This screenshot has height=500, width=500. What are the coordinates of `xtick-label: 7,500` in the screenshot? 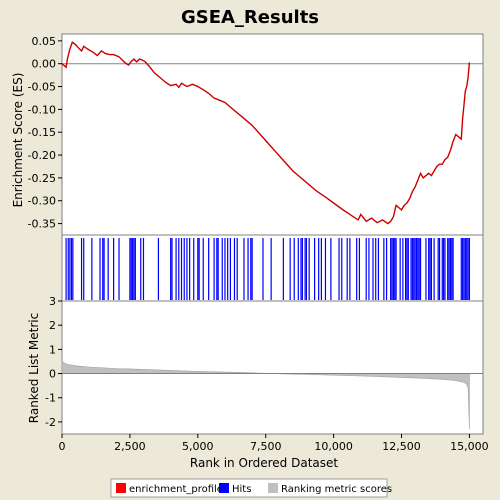 It's located at (266, 446).